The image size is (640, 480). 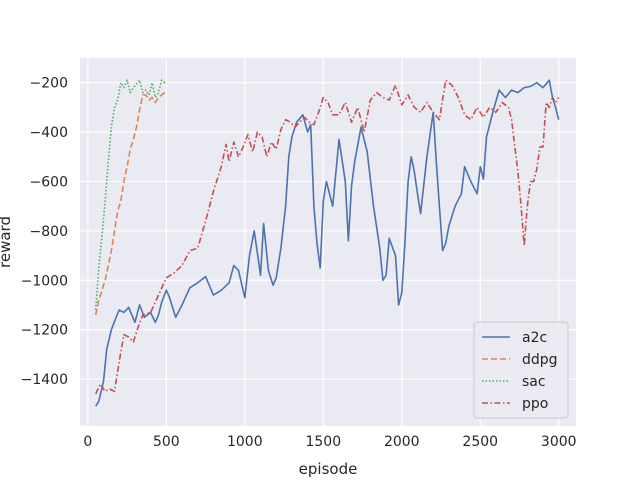 What do you see at coordinates (130, 202) in the screenshot?
I see `series-line-ddpg` at bounding box center [130, 202].